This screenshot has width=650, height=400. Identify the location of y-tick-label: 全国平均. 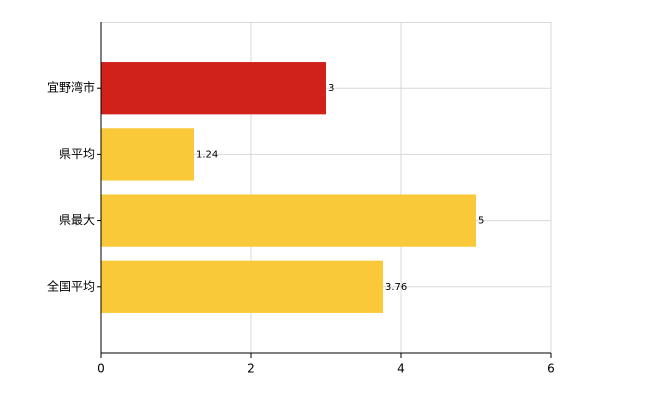
(71, 285).